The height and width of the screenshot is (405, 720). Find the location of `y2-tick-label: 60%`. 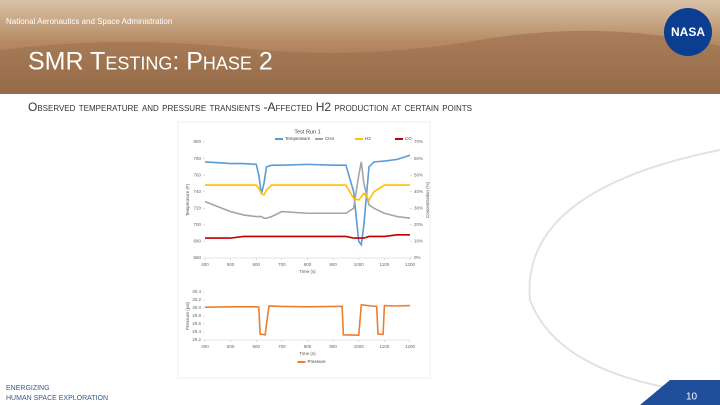

y2-tick-label: 60% is located at coordinates (418, 158).